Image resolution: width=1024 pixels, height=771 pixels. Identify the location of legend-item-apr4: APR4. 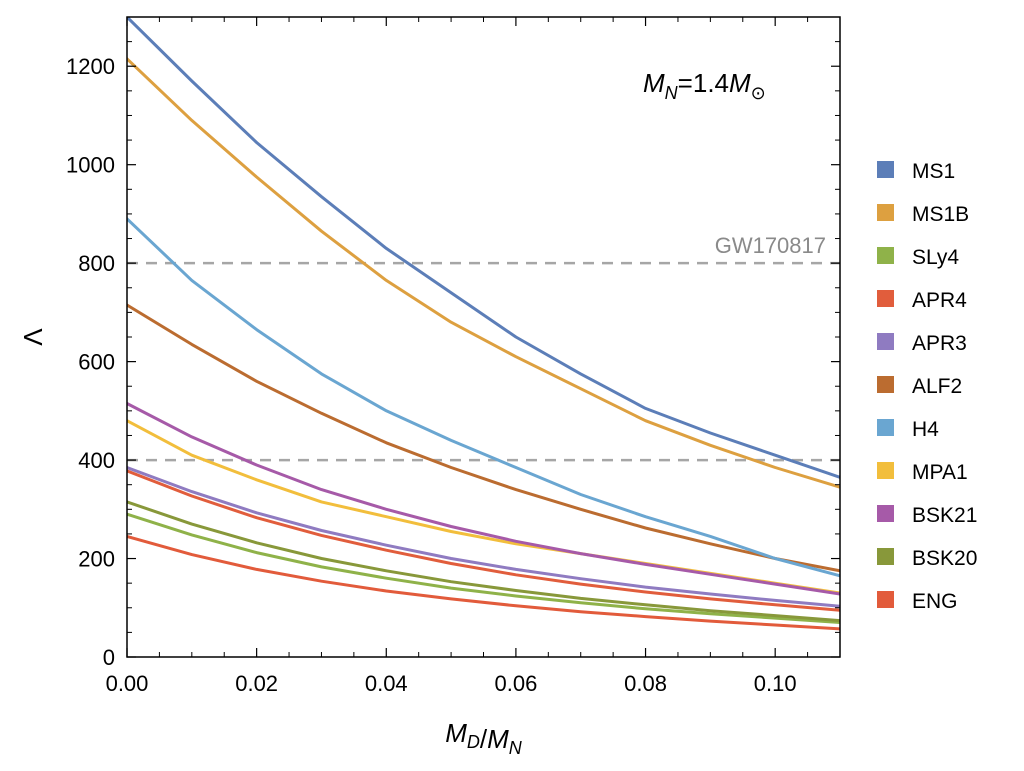
(922, 300).